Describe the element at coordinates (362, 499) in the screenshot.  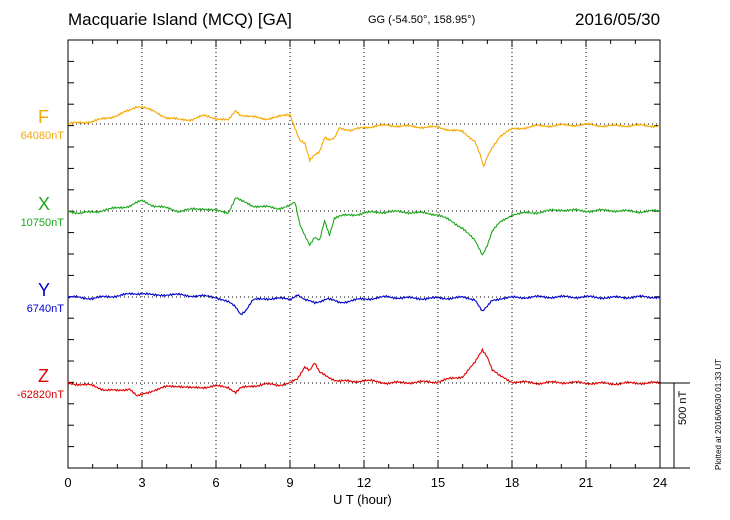
I see `x-axis-label: U T (hour)` at that location.